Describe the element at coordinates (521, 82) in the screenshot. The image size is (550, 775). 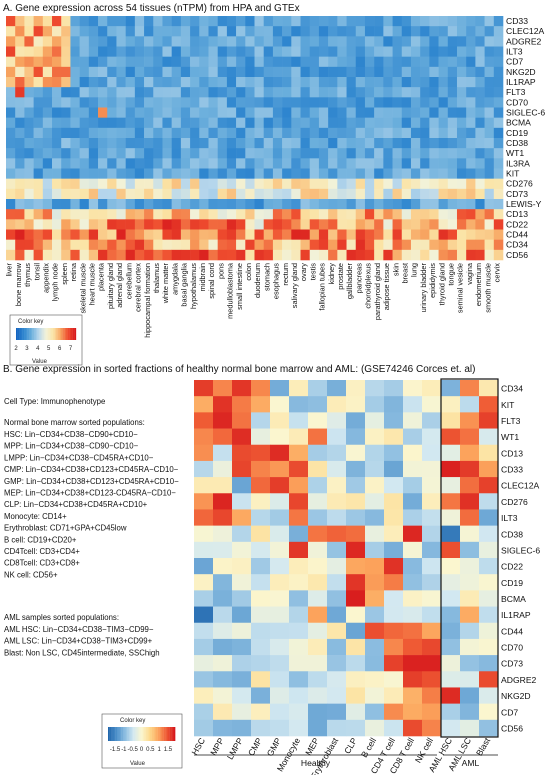
I see `panel-a-row-label: IL1RAP` at that location.